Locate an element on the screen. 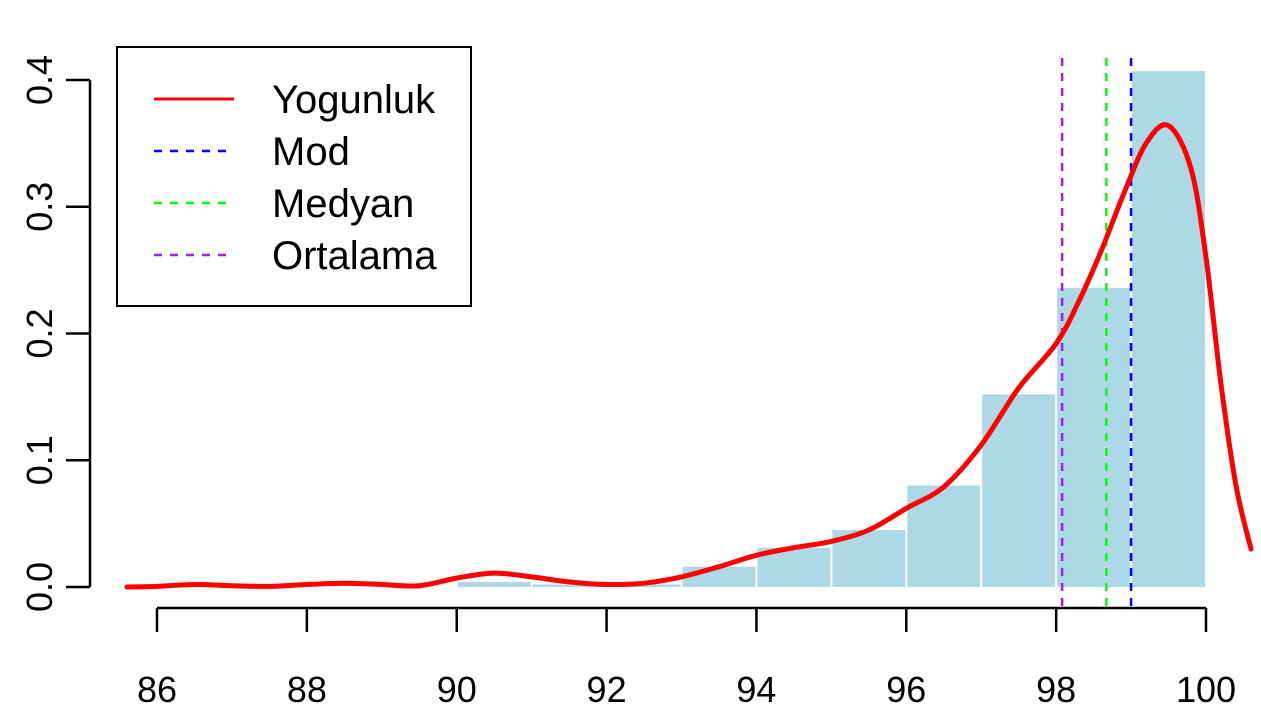 The image size is (1261, 710). legend-box is located at coordinates (294, 176).